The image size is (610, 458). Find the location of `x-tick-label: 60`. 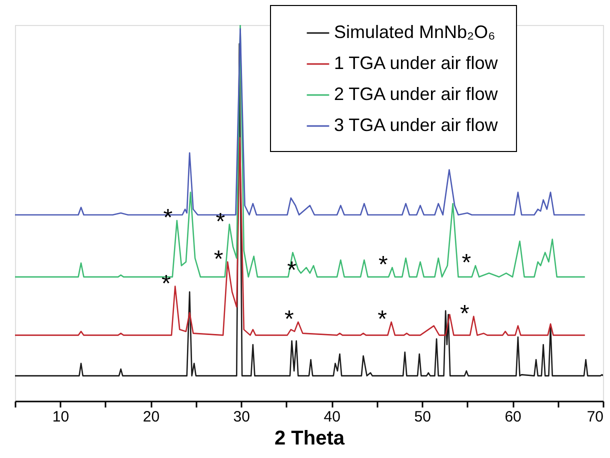

x-tick-label: 60 is located at coordinates (513, 417).